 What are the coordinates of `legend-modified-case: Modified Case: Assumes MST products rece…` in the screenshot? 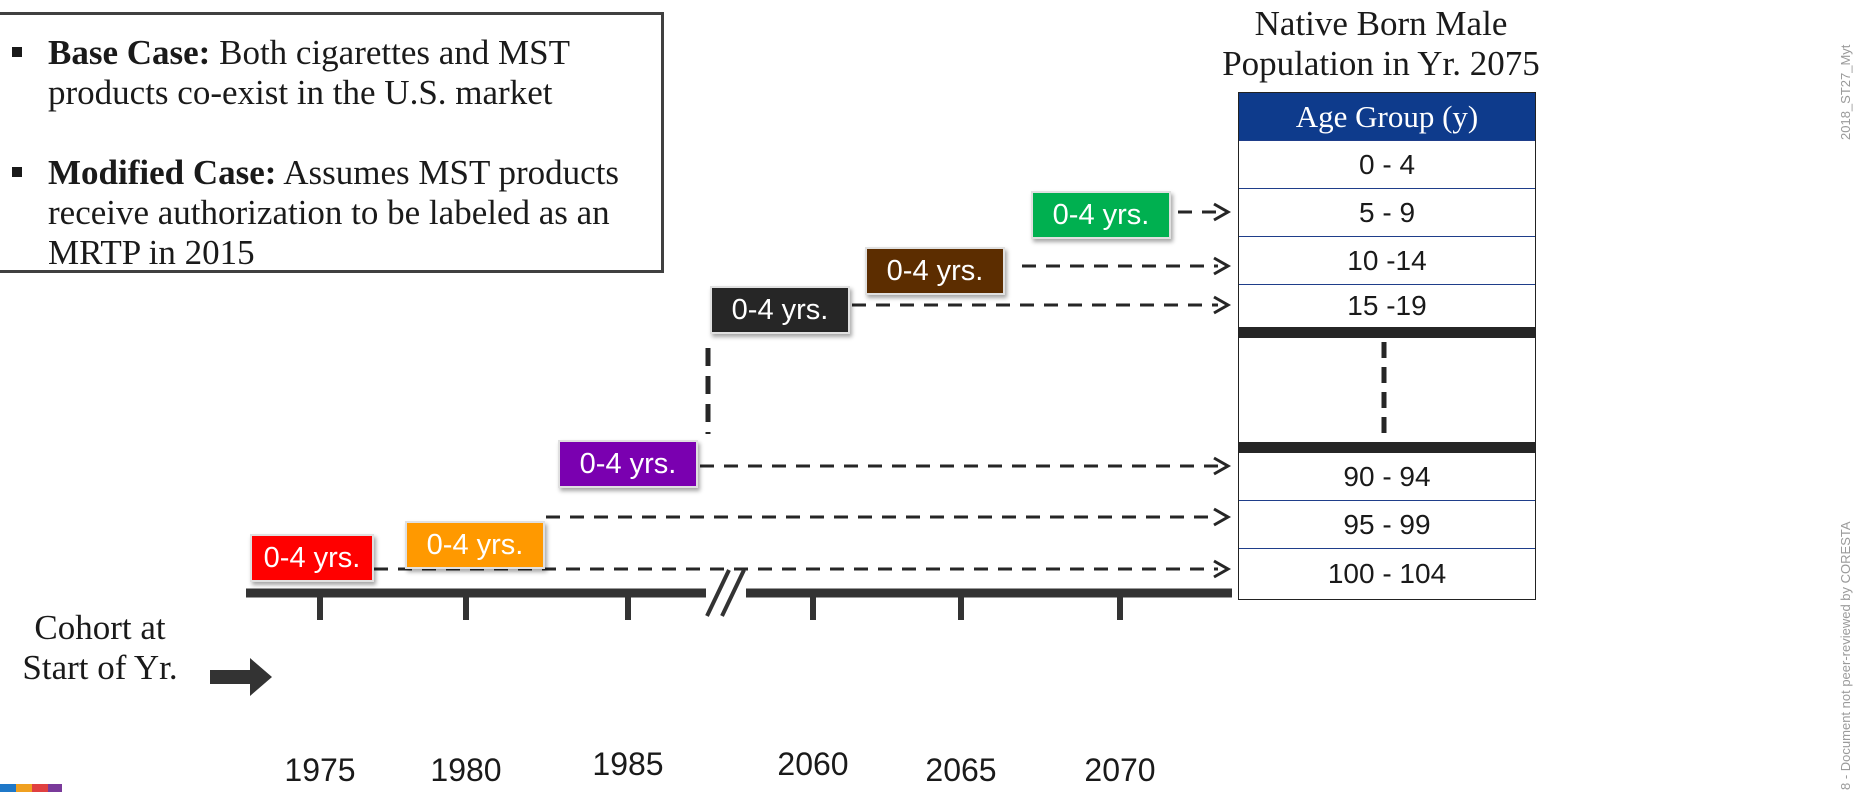 It's located at (332, 213).